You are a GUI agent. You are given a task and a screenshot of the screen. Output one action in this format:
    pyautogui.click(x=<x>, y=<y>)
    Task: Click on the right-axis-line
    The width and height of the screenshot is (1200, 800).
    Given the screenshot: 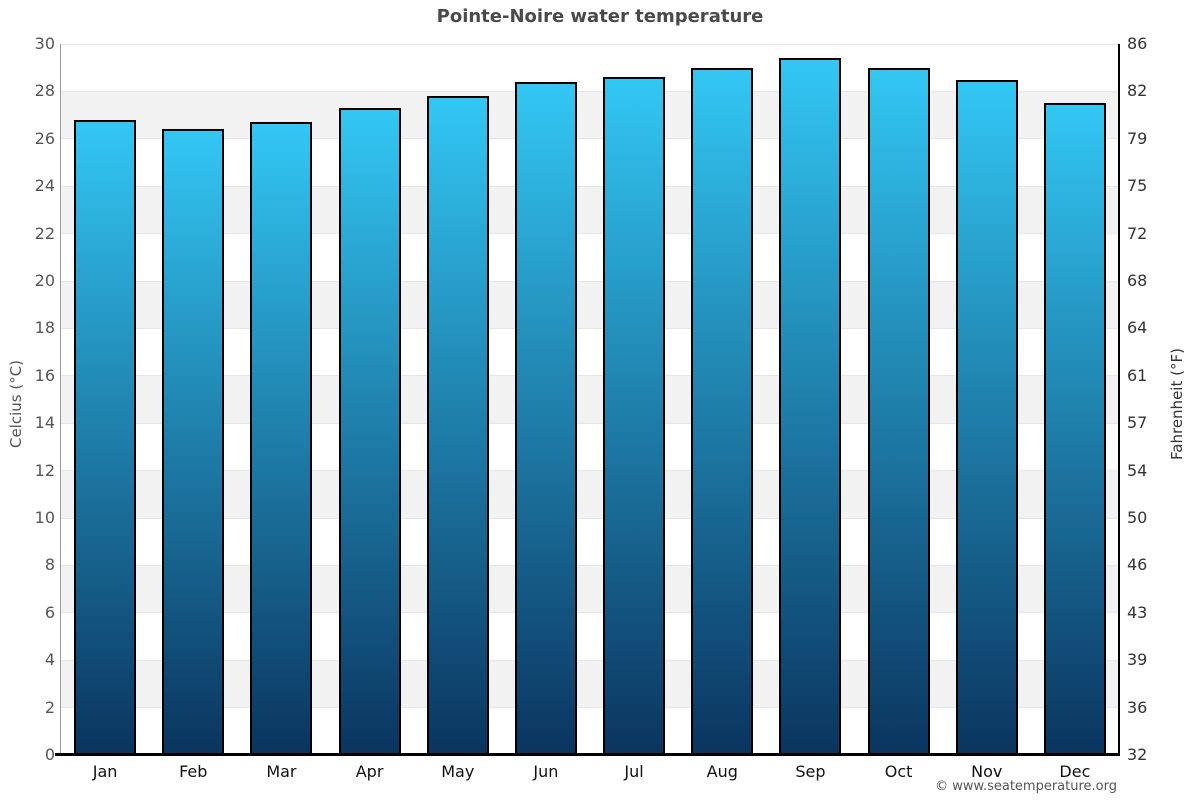 What is the action you would take?
    pyautogui.click(x=1119, y=399)
    